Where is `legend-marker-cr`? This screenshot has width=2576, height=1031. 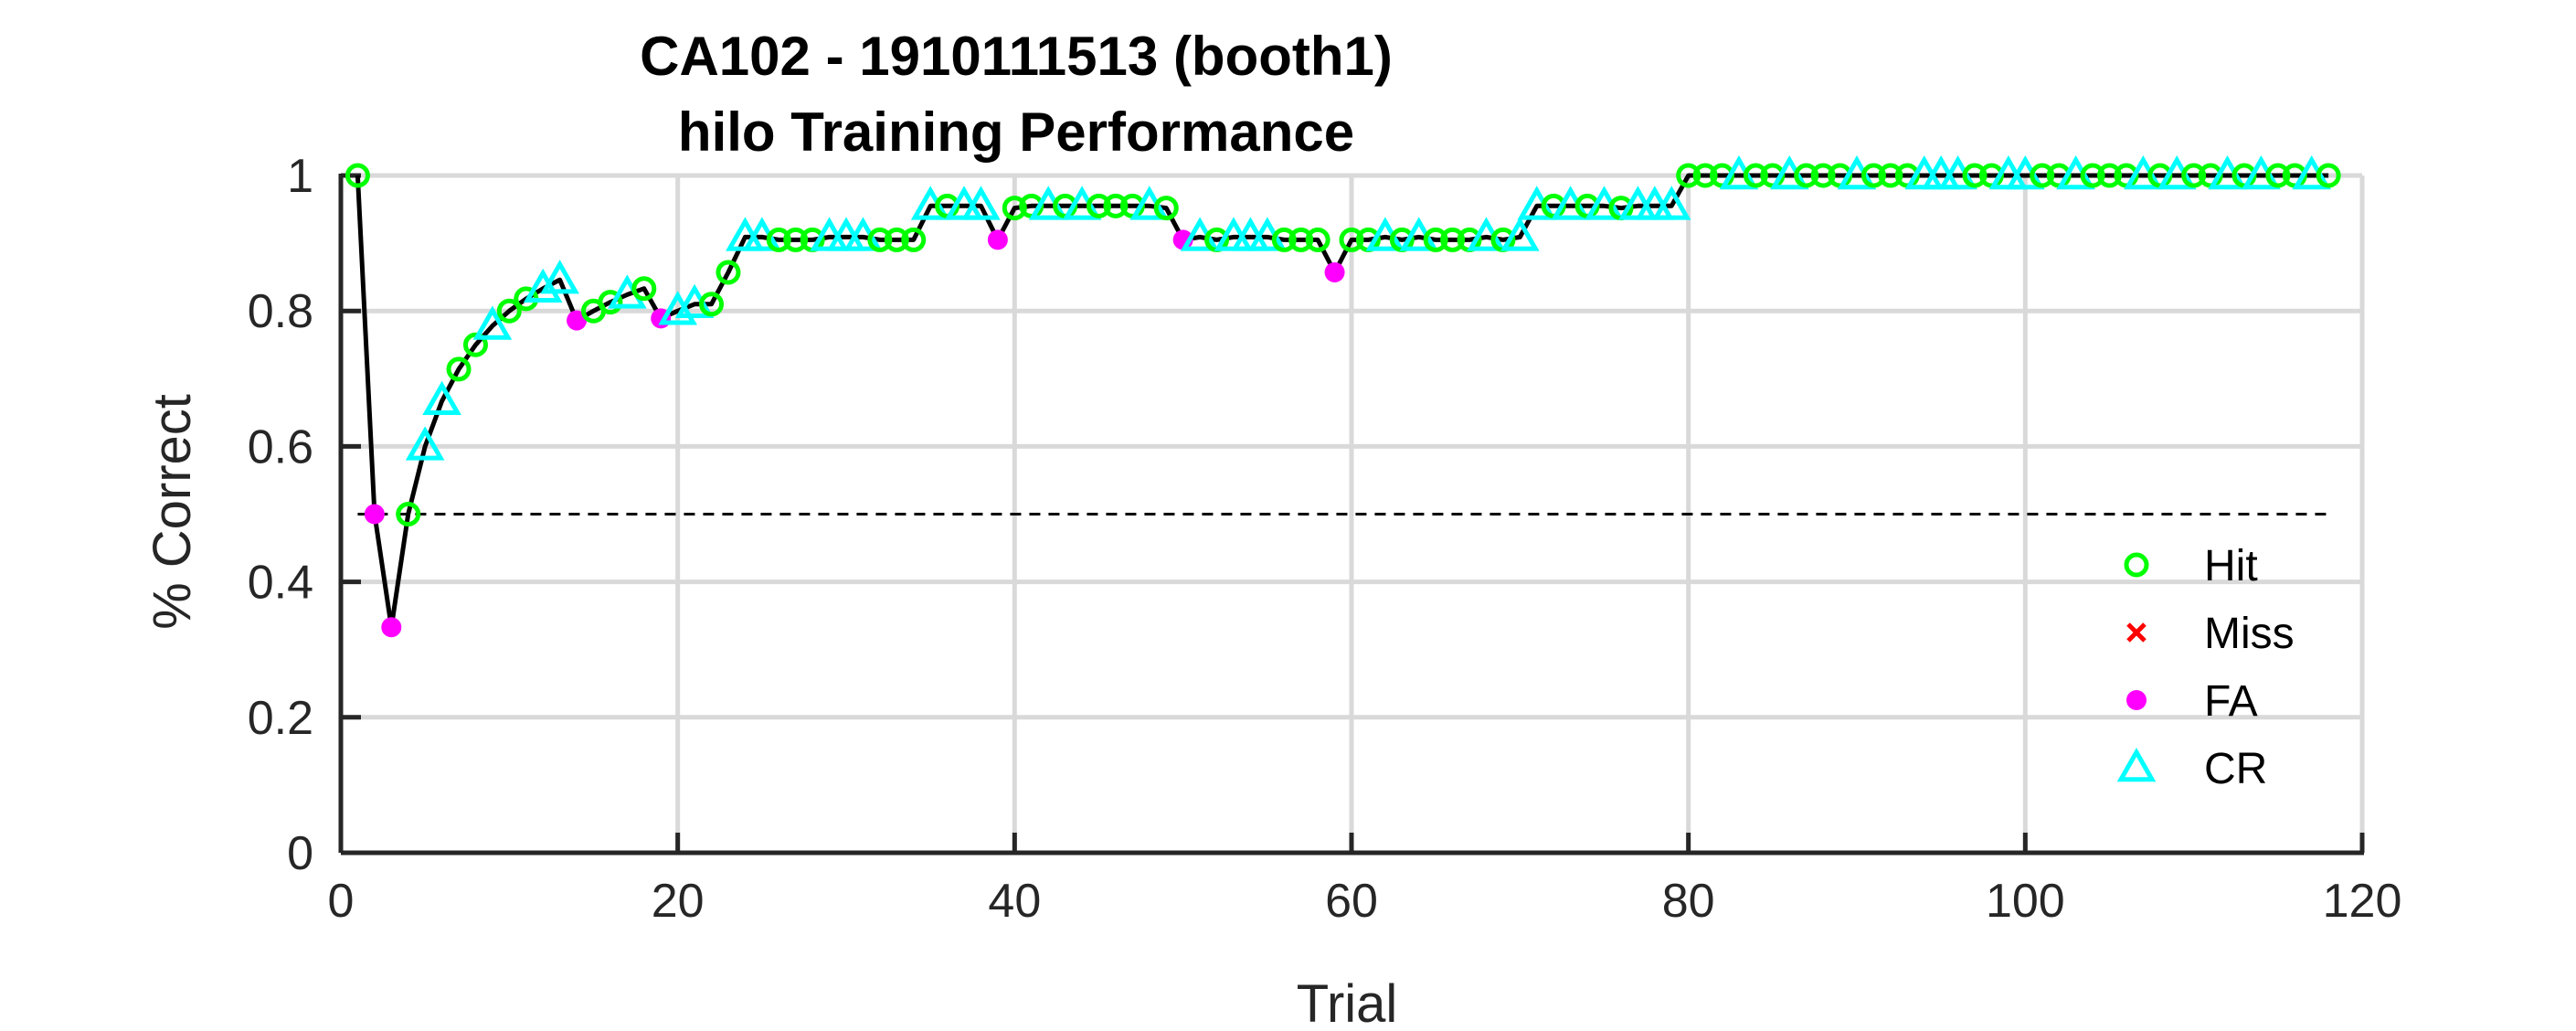
legend-marker-cr is located at coordinates (2136, 764).